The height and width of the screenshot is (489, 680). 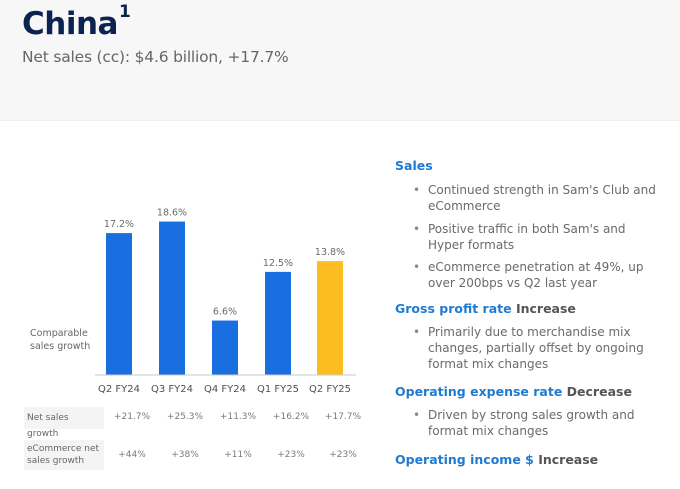 What do you see at coordinates (70, 24) in the screenshot?
I see `title-text: China` at bounding box center [70, 24].